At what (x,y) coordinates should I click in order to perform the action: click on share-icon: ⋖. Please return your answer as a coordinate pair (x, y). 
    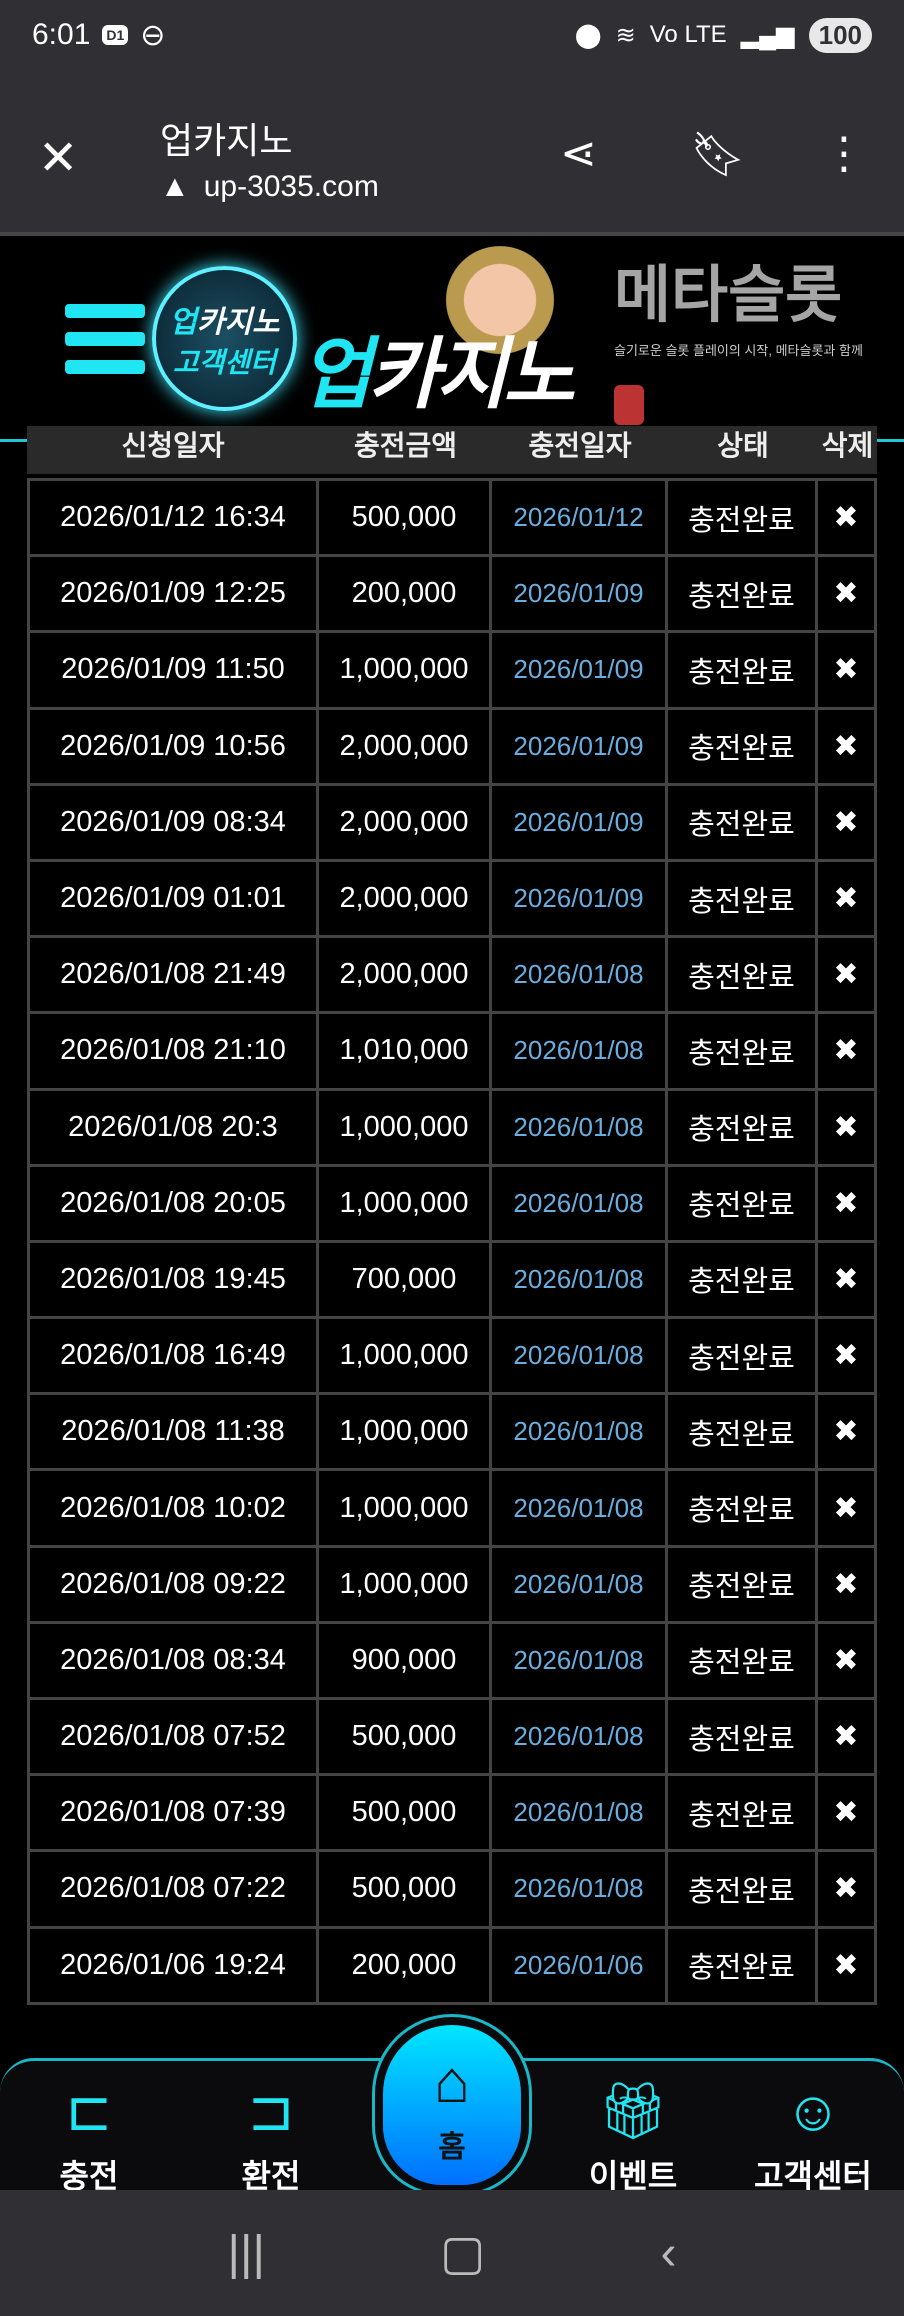
    Looking at the image, I should click on (578, 153).